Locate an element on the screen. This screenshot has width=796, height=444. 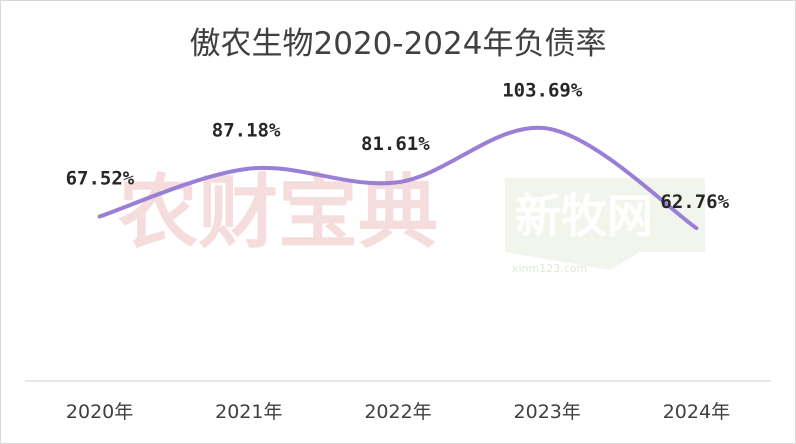
x-tick-label-1: 2020年 is located at coordinates (99, 412).